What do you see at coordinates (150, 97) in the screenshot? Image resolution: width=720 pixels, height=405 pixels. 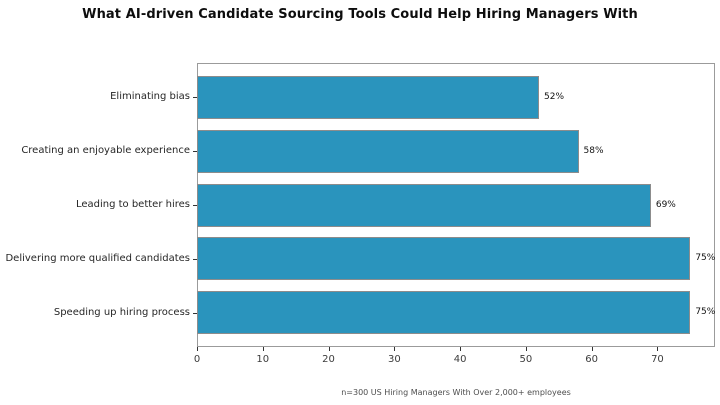 I see `y-axis-label: Eliminating bias` at bounding box center [150, 97].